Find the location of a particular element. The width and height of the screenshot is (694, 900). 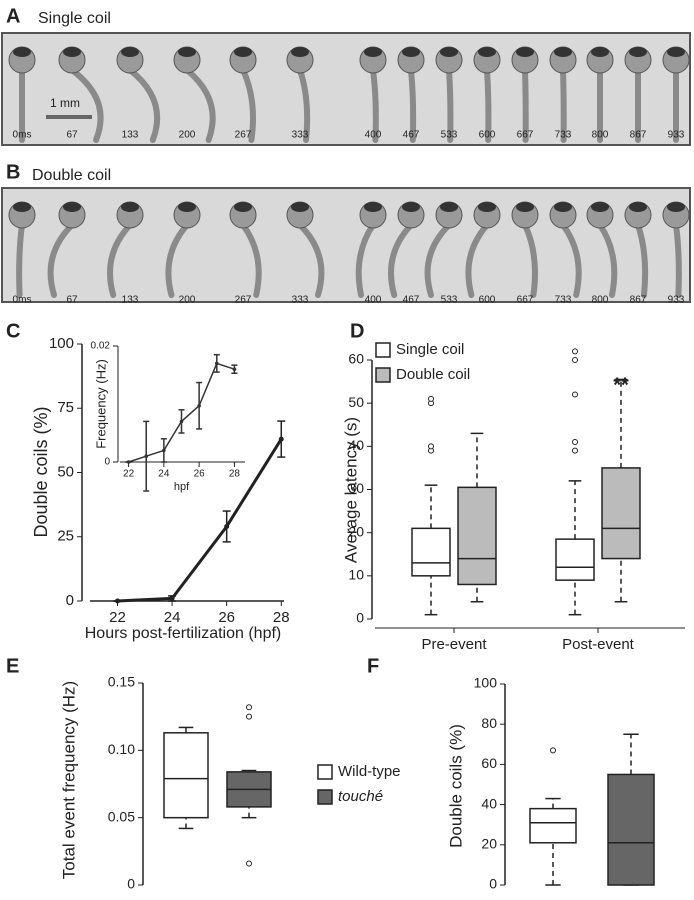

frame-time: 400 is located at coordinates (373, 300).